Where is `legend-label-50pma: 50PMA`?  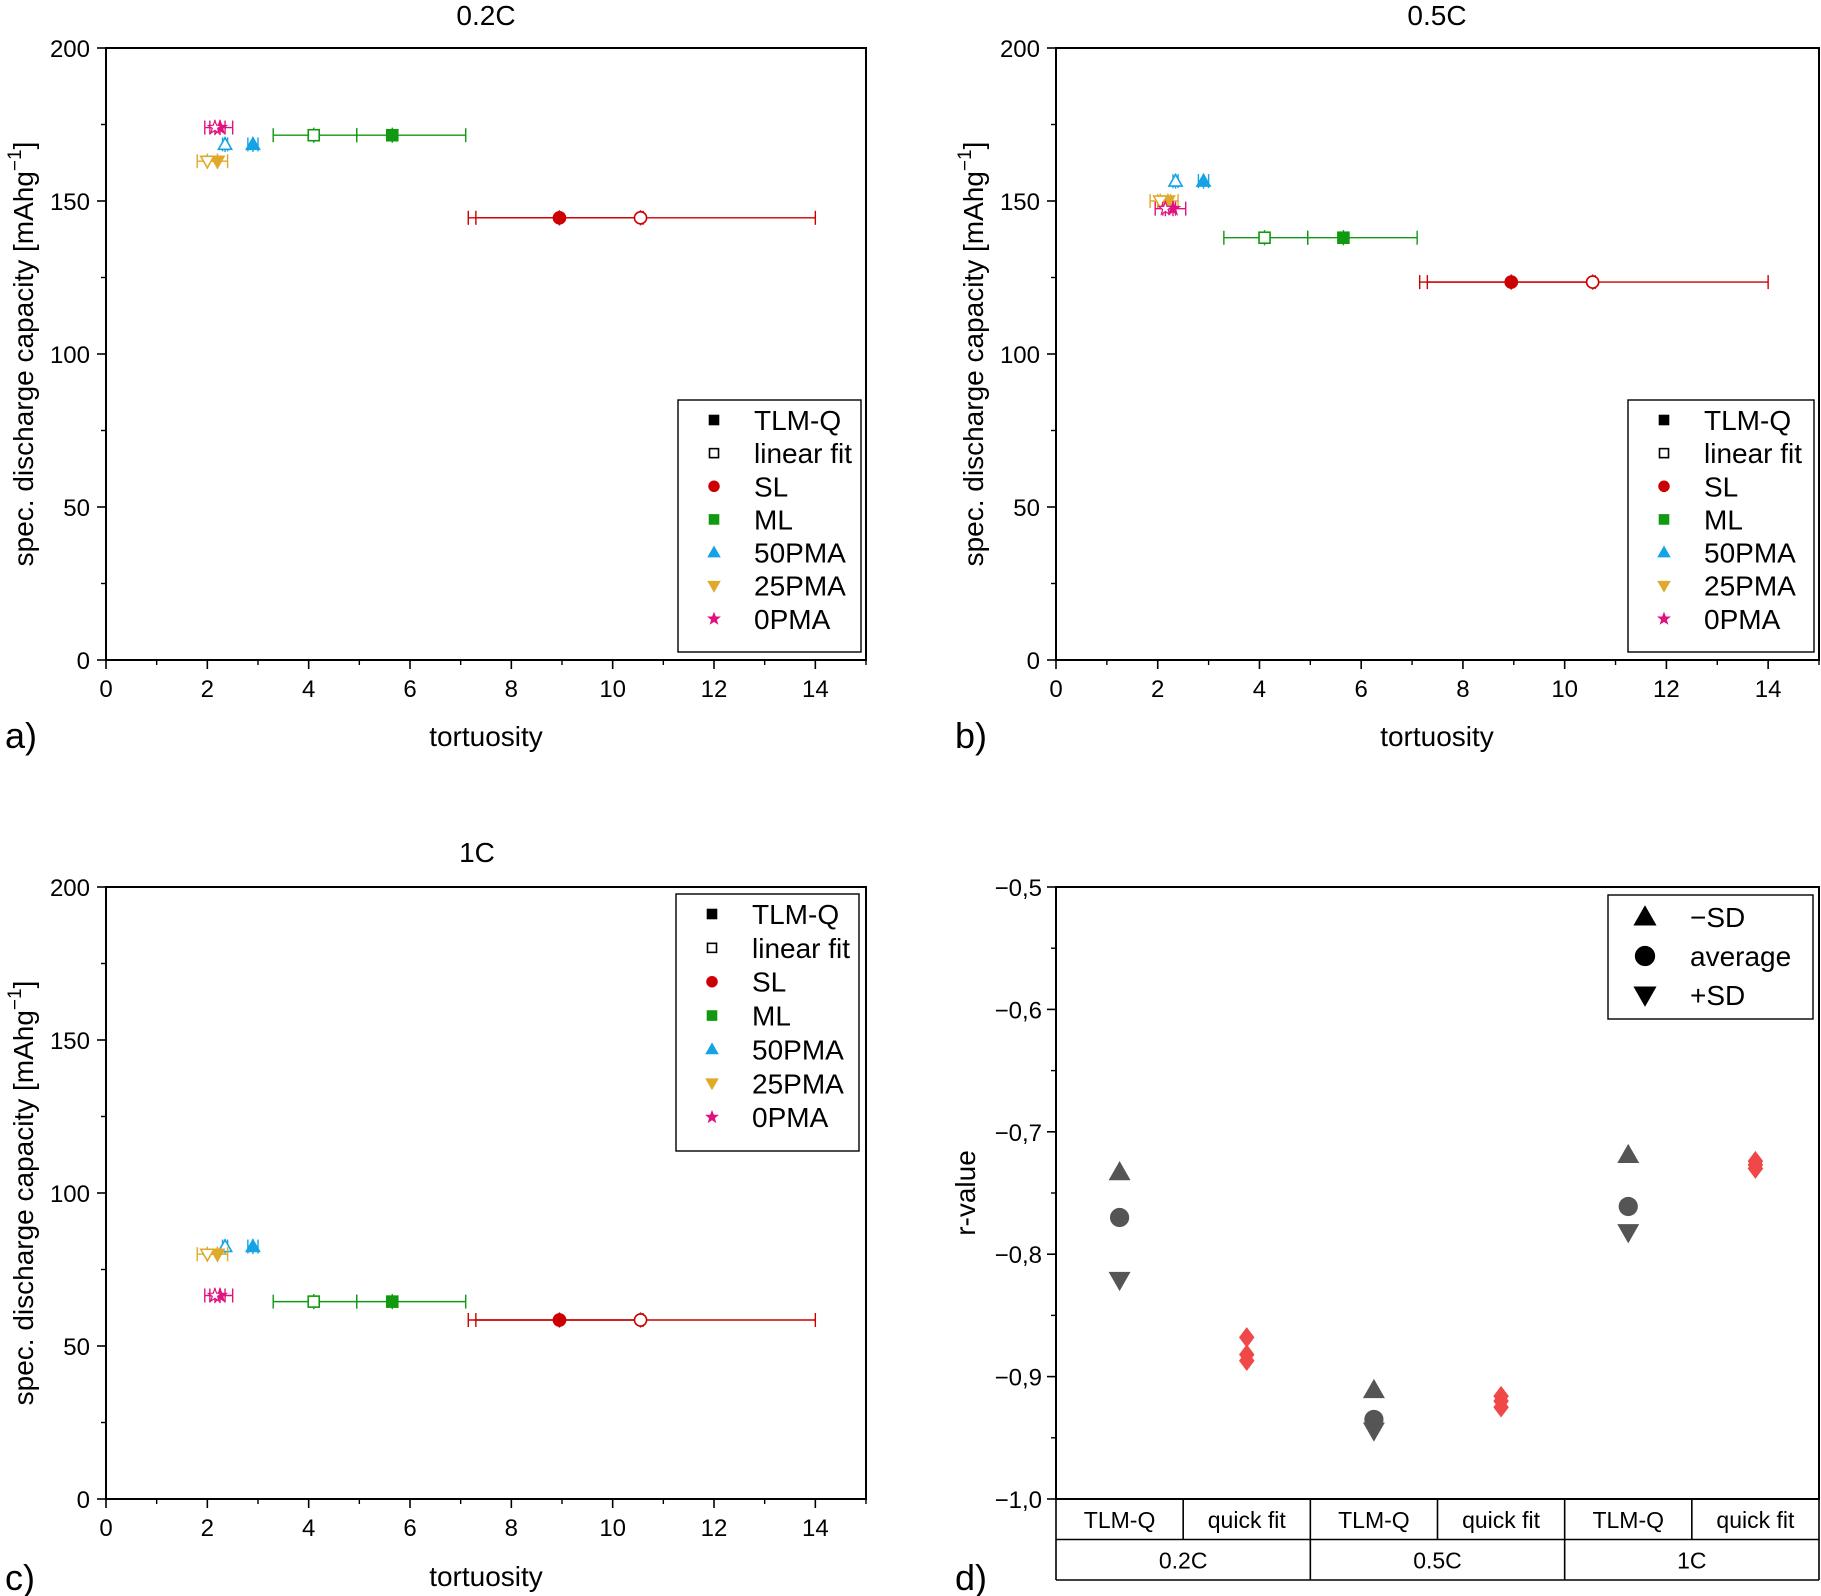
legend-label-50pma: 50PMA is located at coordinates (1750, 553).